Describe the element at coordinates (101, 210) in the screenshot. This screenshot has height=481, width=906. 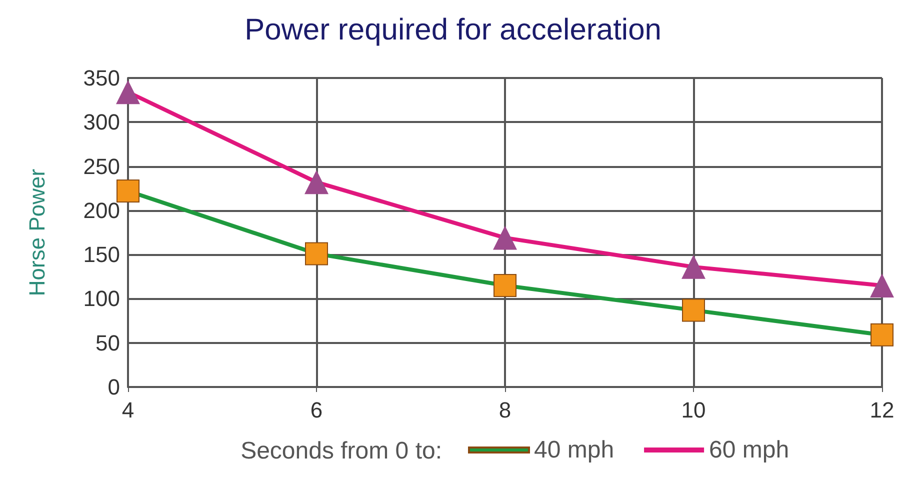
I see `y-tick-label: 200` at that location.